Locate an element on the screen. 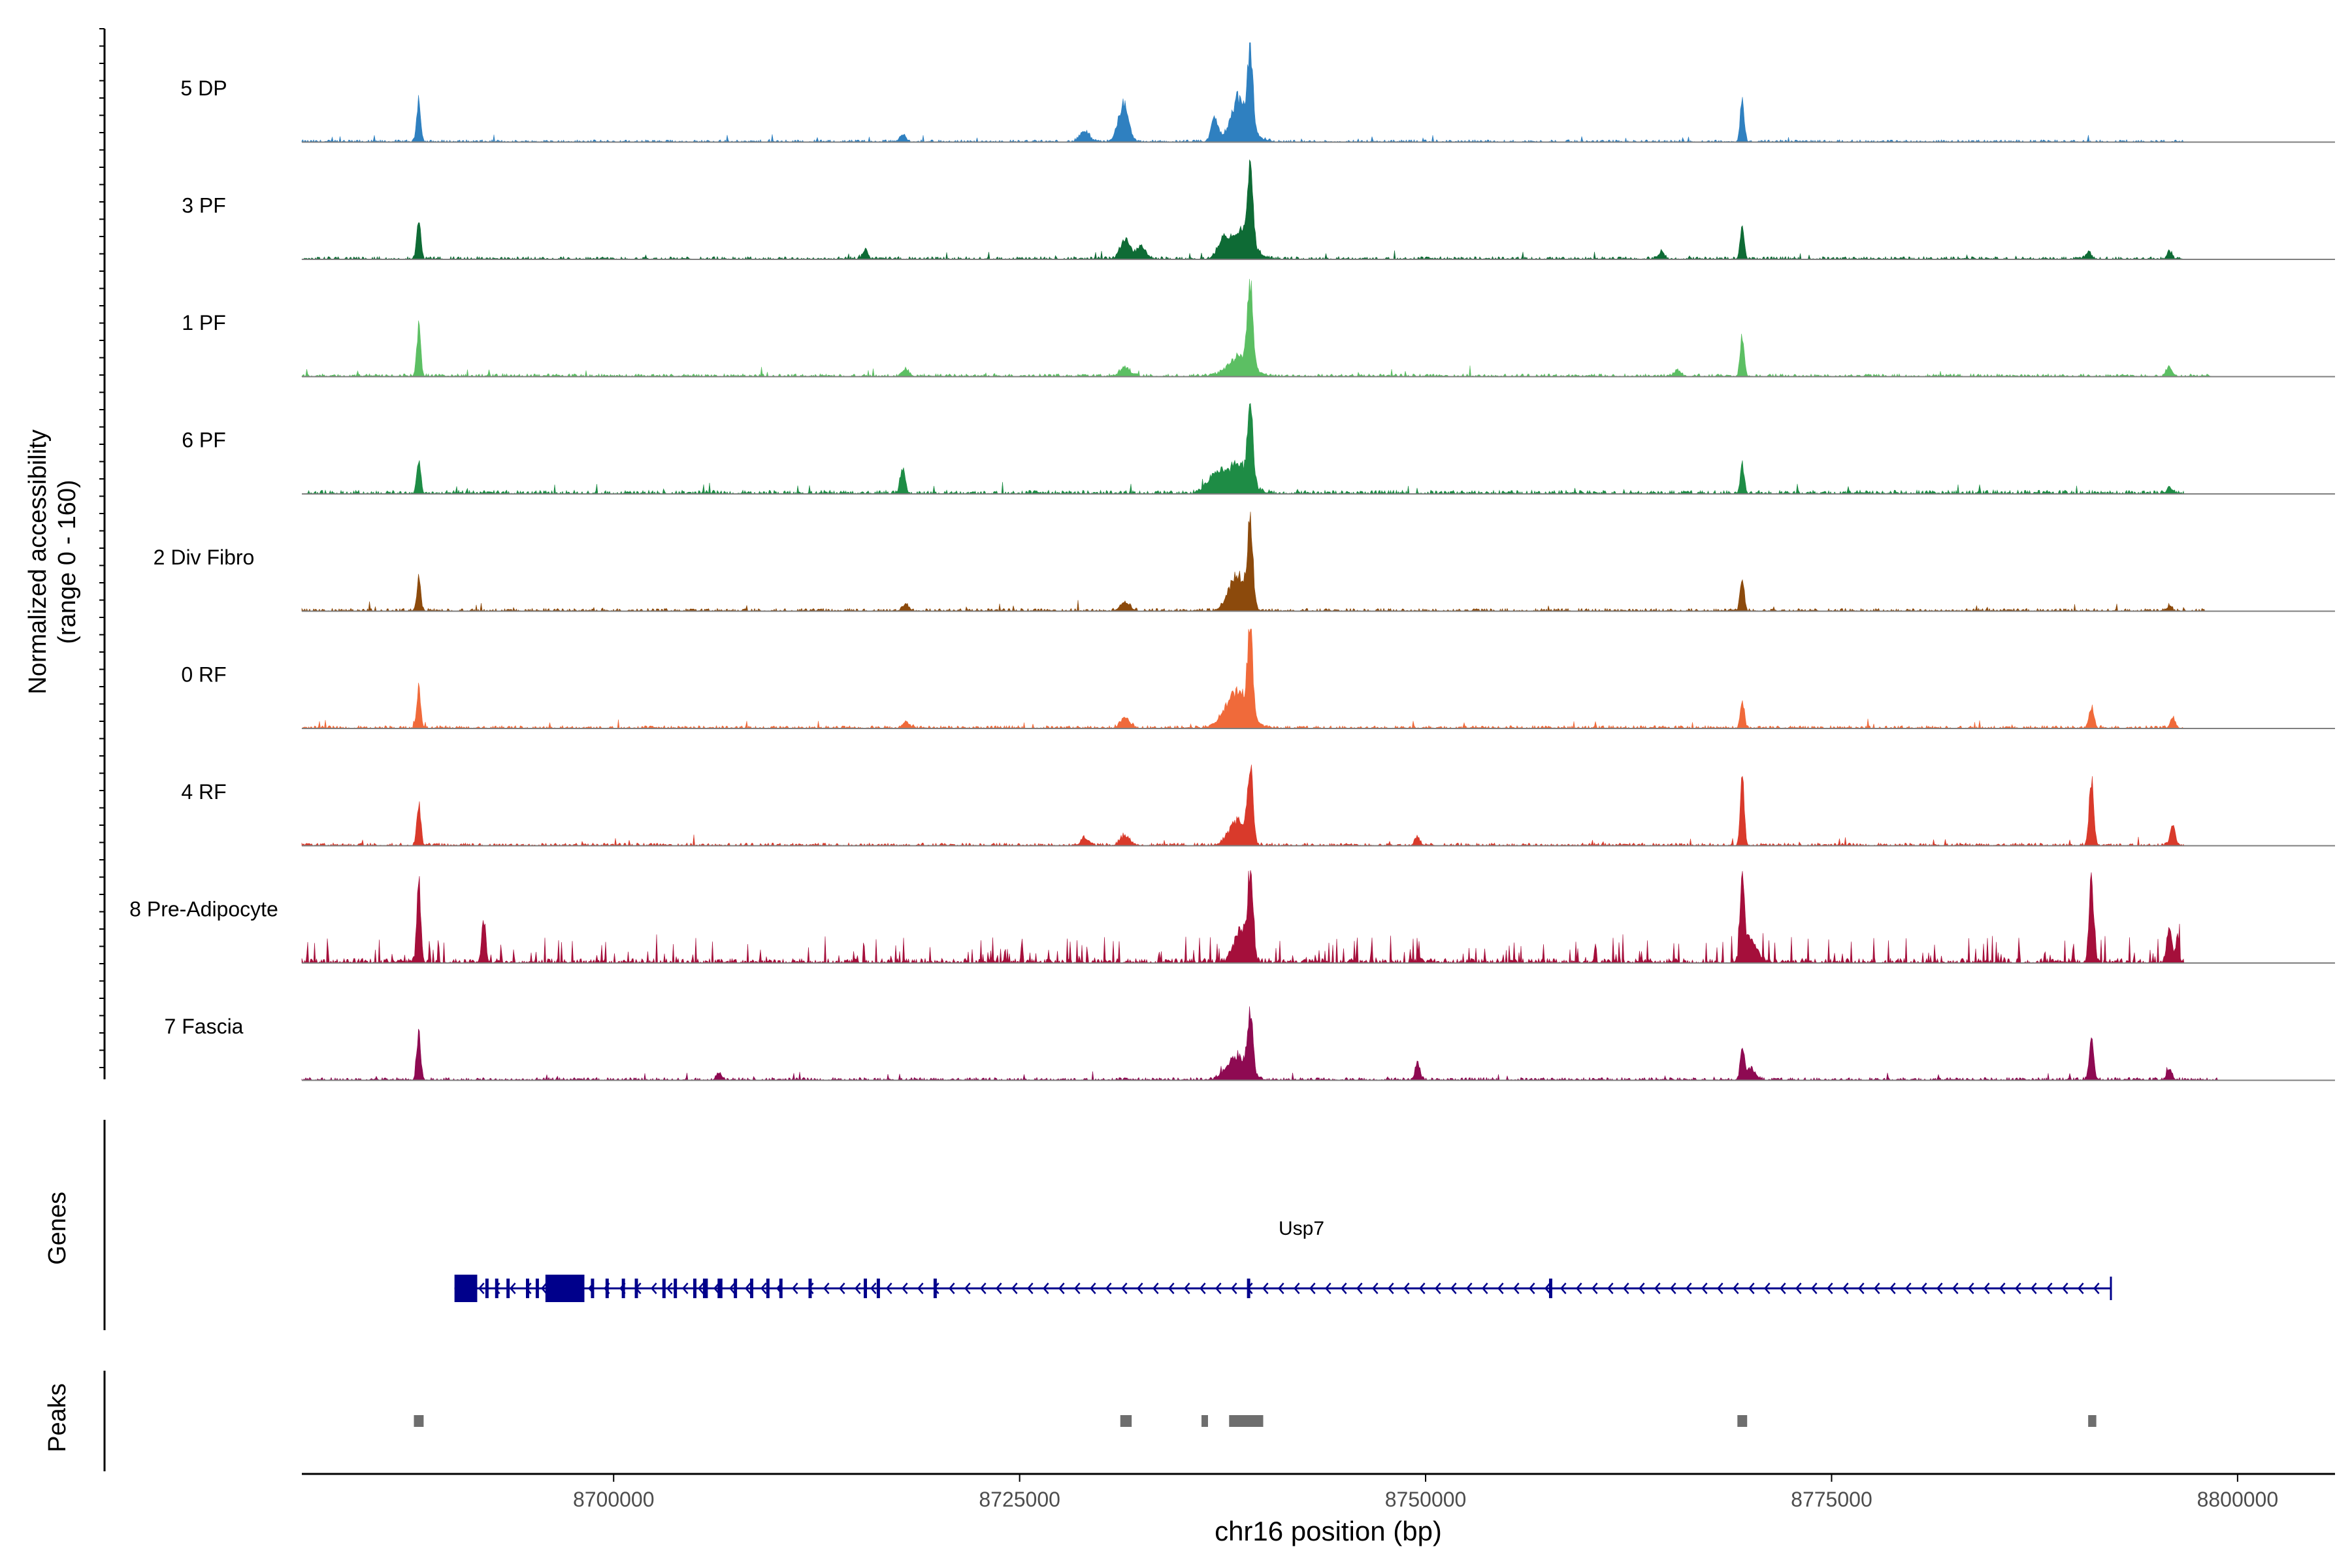 This screenshot has width=2352, height=1568. x-axis: 8700000 8725000 8750000 8775000 8800000 is located at coordinates (1318, 1492).